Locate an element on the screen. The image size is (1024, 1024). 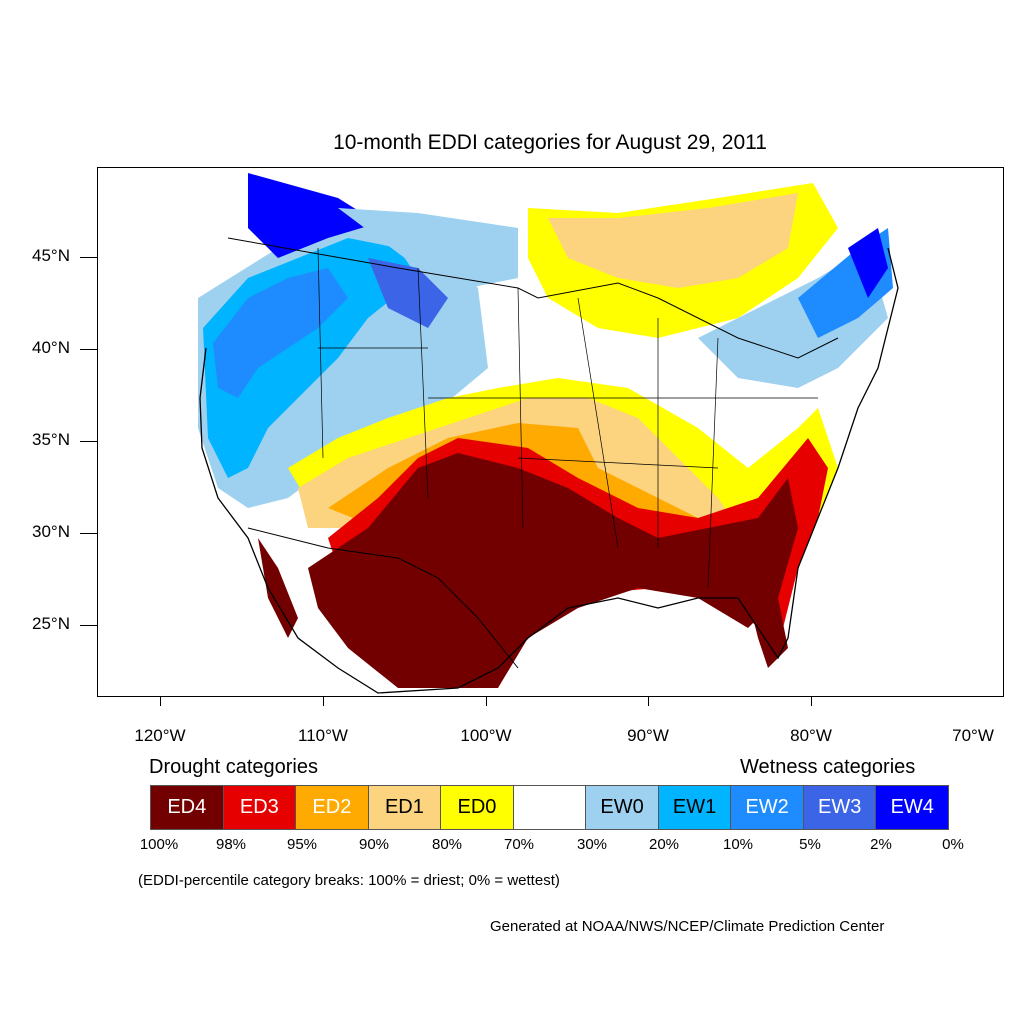
legend-cat-neutral is located at coordinates (550, 807).